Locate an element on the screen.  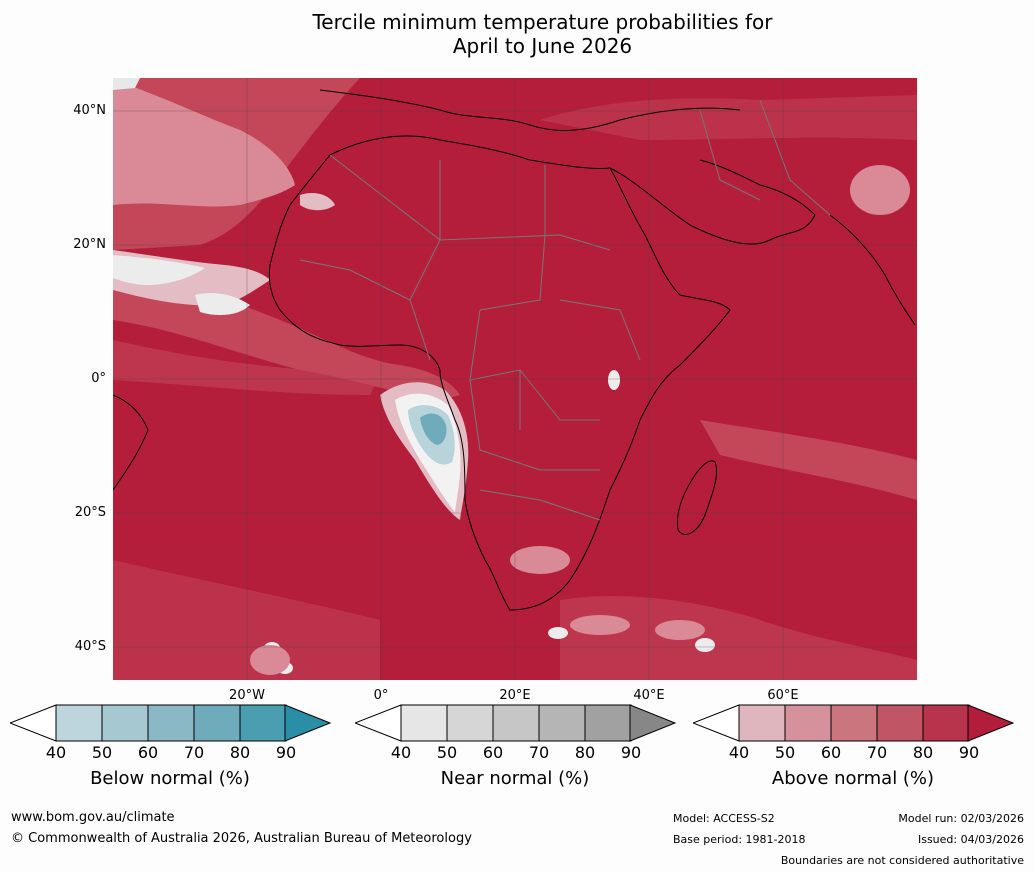
colorbar-near-swatches is located at coordinates (516, 723).